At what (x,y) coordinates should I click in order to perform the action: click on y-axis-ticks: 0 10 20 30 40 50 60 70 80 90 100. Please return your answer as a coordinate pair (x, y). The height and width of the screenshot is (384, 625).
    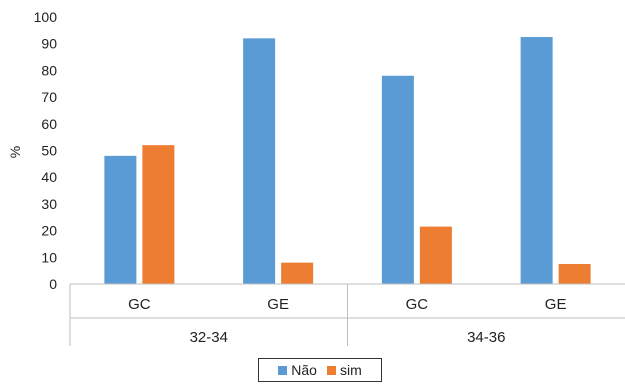
    Looking at the image, I should click on (46, 150).